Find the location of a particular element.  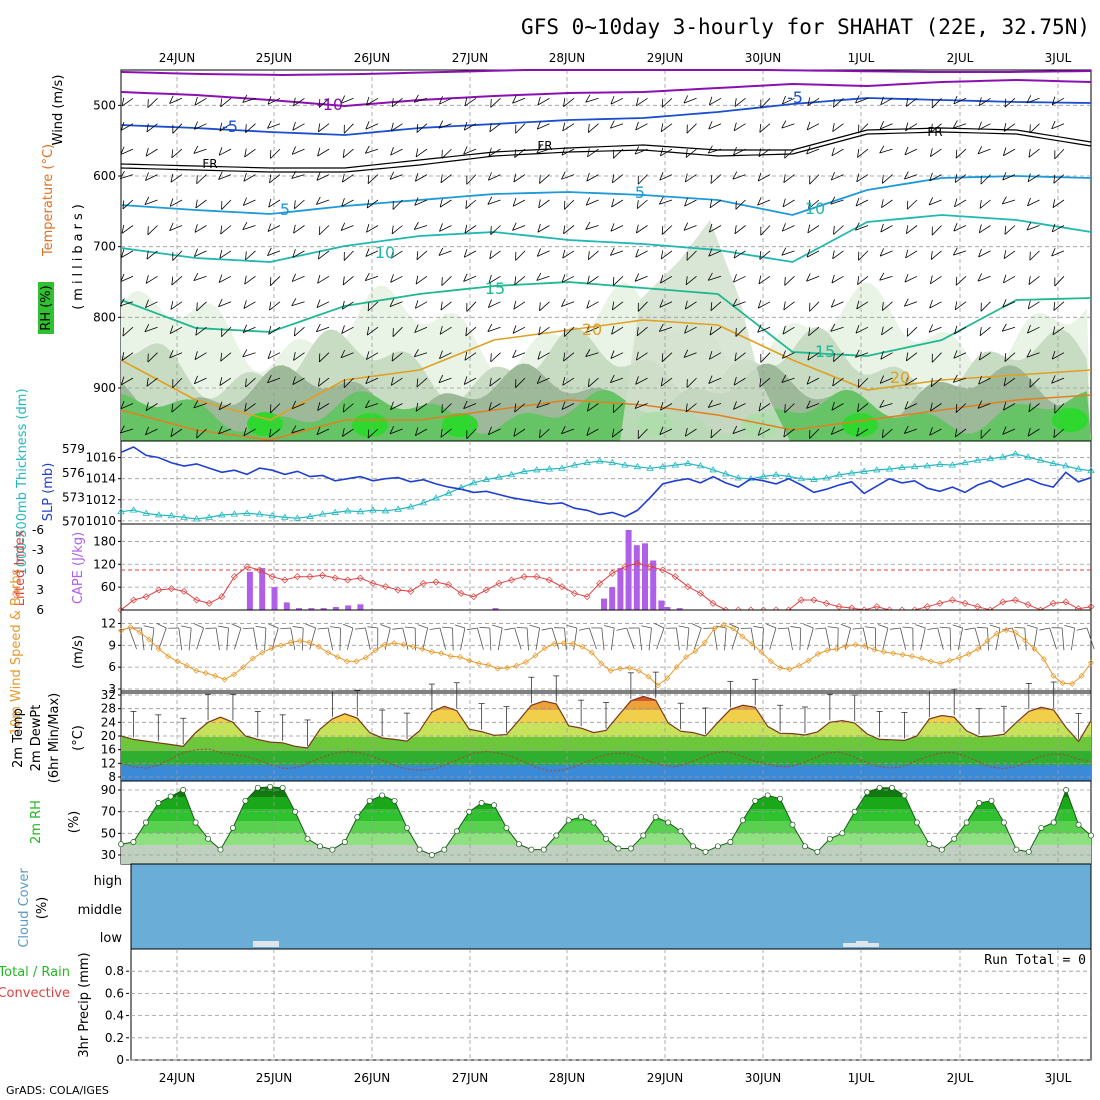

thickness-axis-label: 1000-500mb Thickness (dm) is located at coordinates (22, 481).